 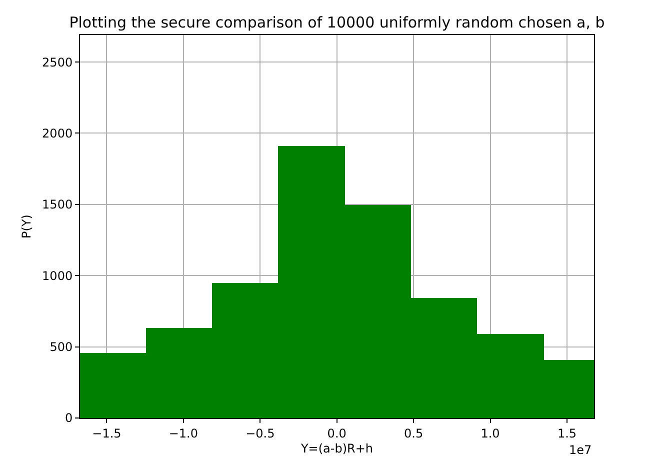 I want to click on y-axis-title: P(Y), so click(x=26, y=226).